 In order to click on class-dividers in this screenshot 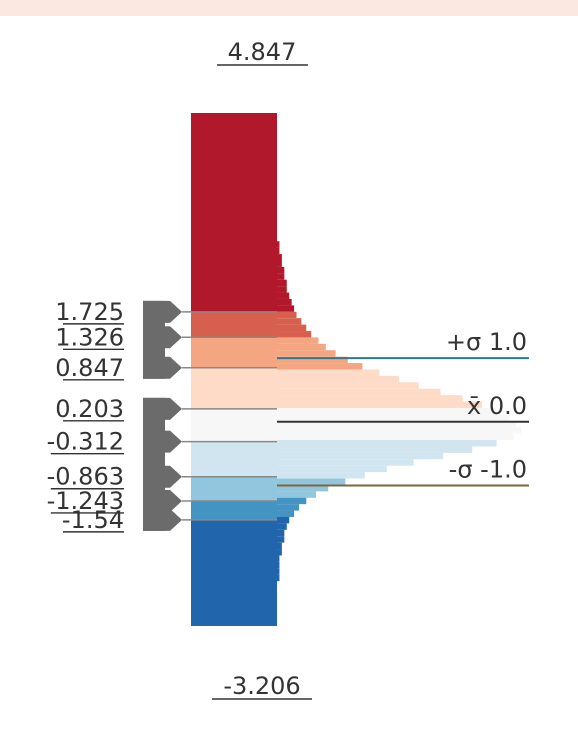, I will do `click(229, 416)`.